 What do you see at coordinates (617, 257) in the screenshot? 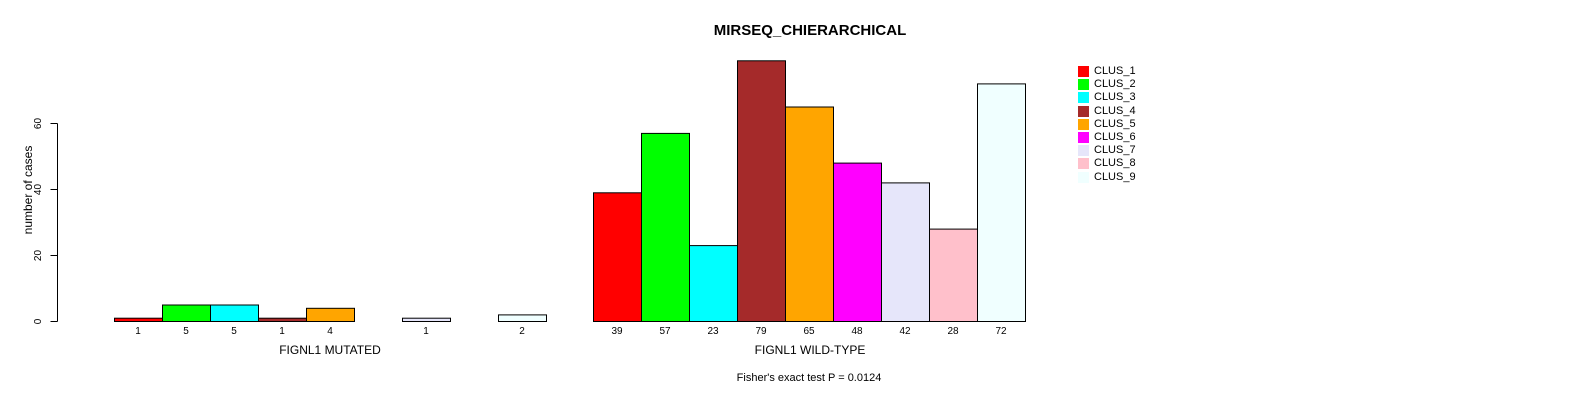
I see `bar-clus_1-group2` at bounding box center [617, 257].